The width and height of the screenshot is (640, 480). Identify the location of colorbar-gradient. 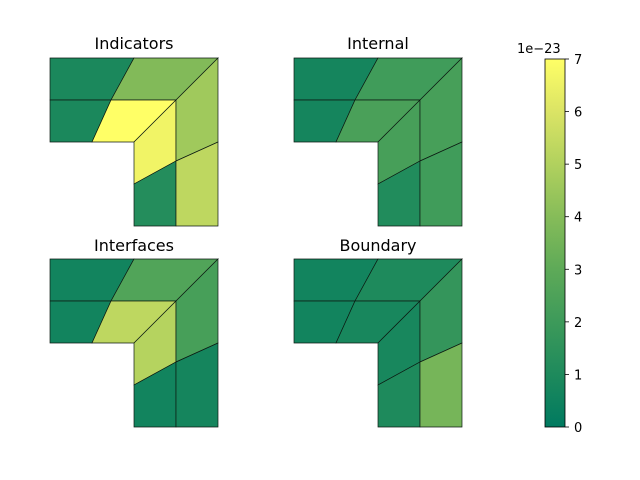
(555, 243).